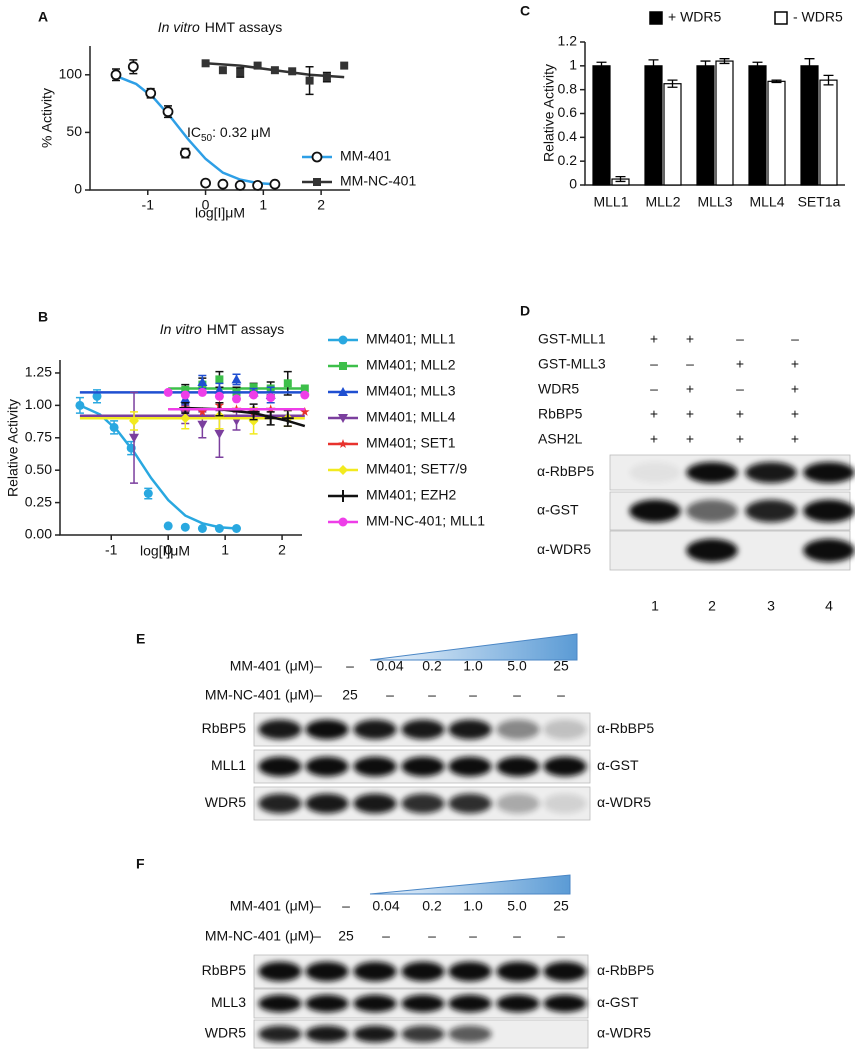  I want to click on x-tick-label: -1, so click(111, 550).